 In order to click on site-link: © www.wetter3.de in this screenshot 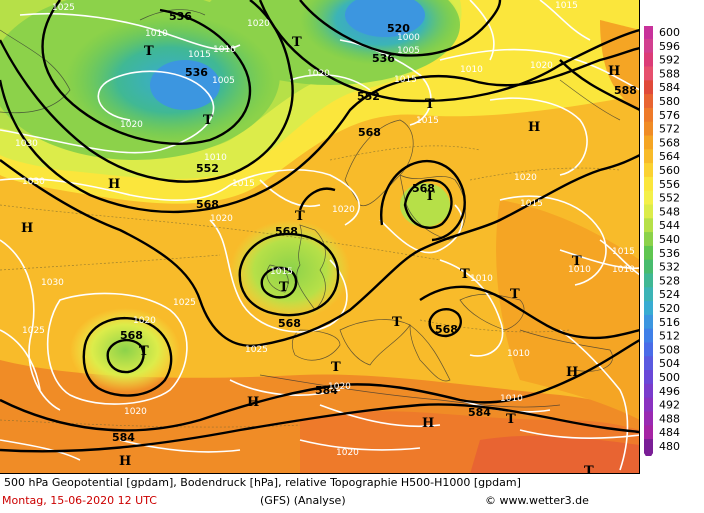, I will do `click(537, 500)`.